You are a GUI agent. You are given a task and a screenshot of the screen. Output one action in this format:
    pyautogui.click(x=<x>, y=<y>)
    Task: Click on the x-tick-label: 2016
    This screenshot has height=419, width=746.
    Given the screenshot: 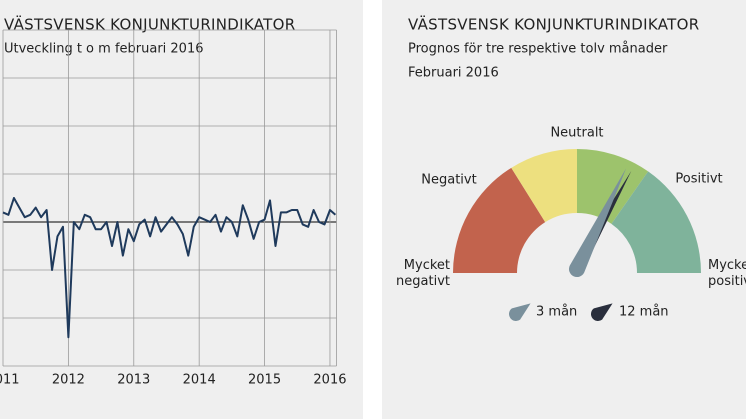 What is the action you would take?
    pyautogui.click(x=329, y=380)
    